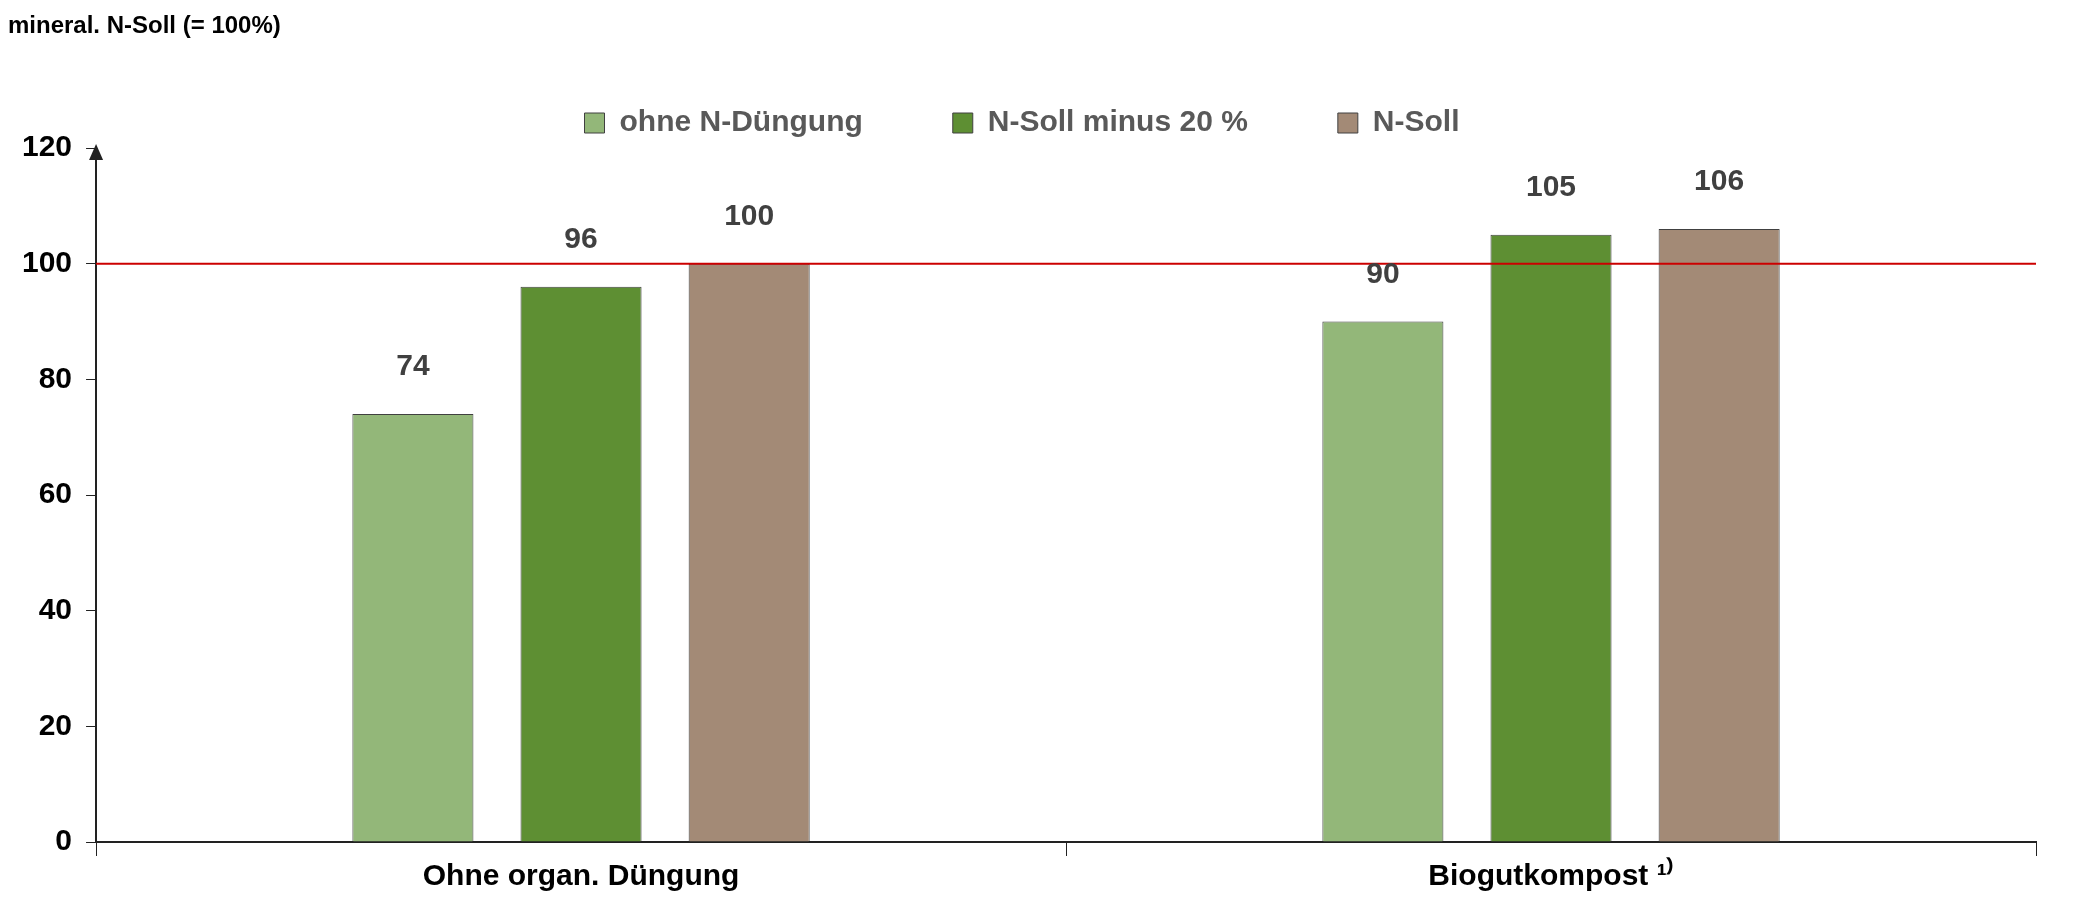 The height and width of the screenshot is (910, 2074). What do you see at coordinates (413, 365) in the screenshot?
I see `data-label: 74` at bounding box center [413, 365].